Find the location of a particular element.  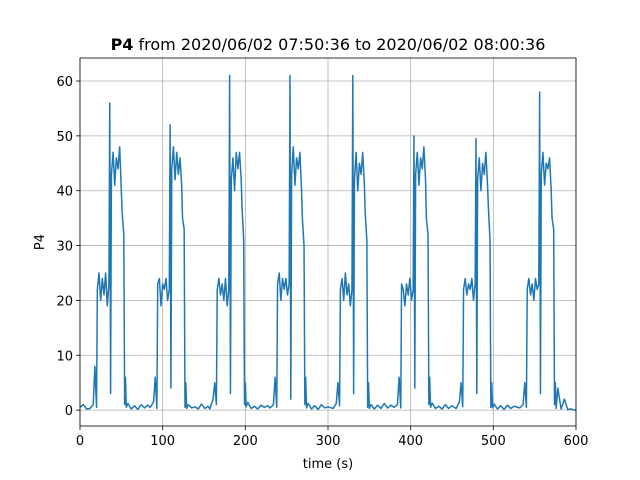

x-tick-label: 200 is located at coordinates (245, 441).